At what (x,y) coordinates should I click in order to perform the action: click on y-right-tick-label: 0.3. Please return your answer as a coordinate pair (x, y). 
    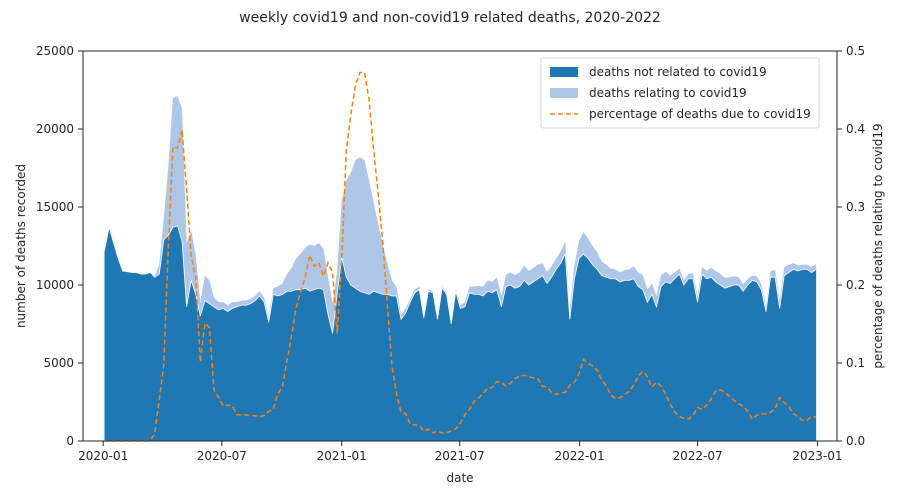
    Looking at the image, I should click on (855, 207).